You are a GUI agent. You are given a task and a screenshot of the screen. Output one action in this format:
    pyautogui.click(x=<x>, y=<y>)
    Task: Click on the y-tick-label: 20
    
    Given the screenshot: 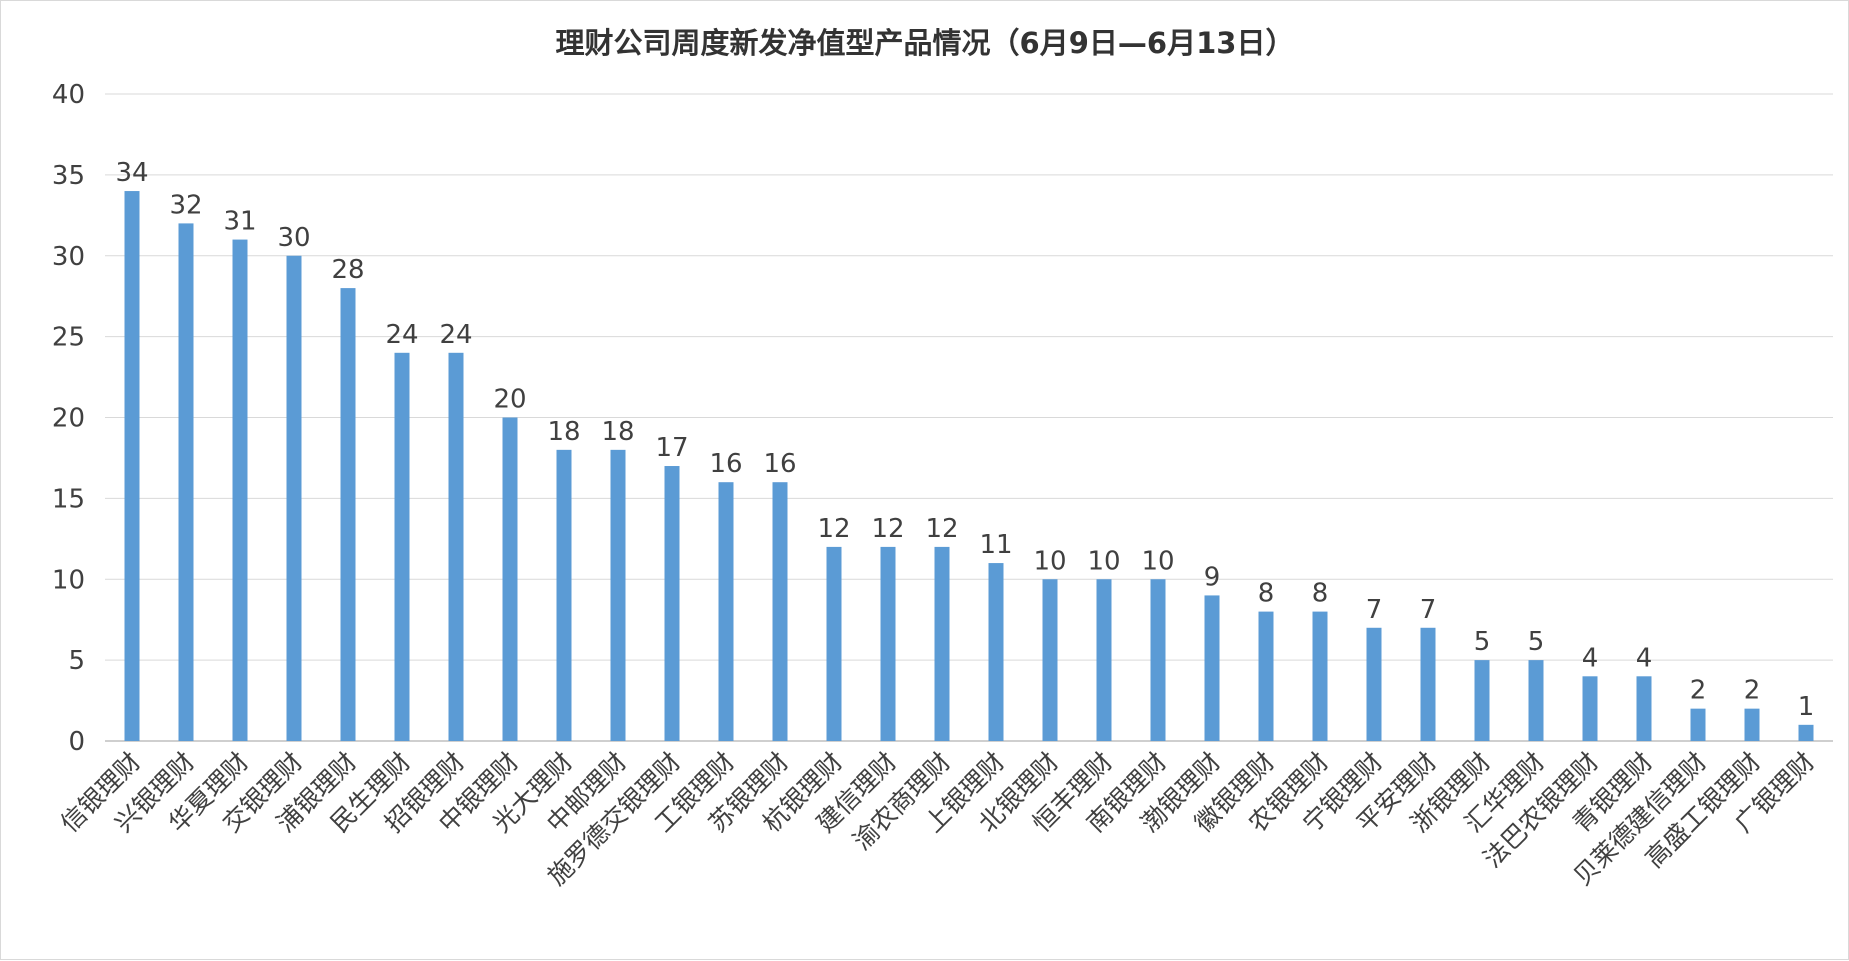 What is the action you would take?
    pyautogui.click(x=68, y=419)
    